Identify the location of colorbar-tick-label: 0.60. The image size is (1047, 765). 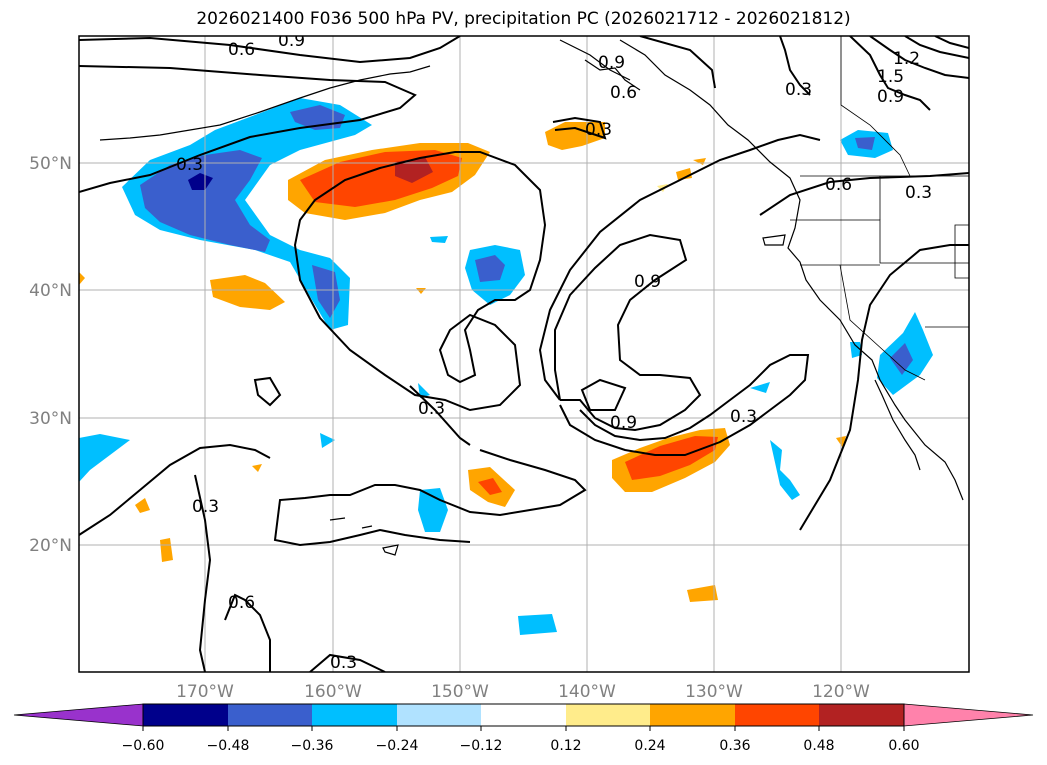
(903, 746).